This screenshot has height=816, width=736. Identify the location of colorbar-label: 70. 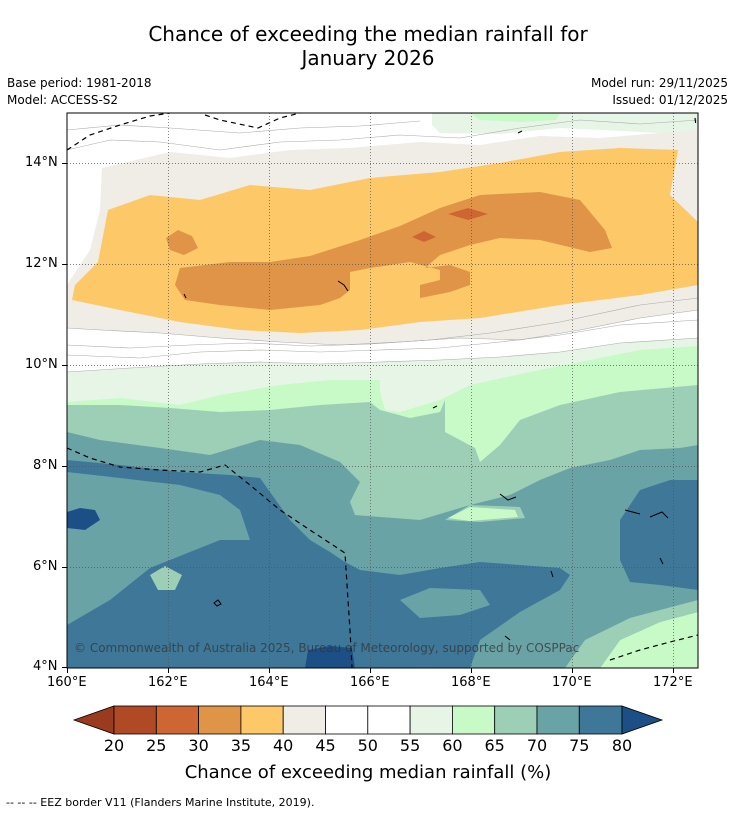
(537, 745).